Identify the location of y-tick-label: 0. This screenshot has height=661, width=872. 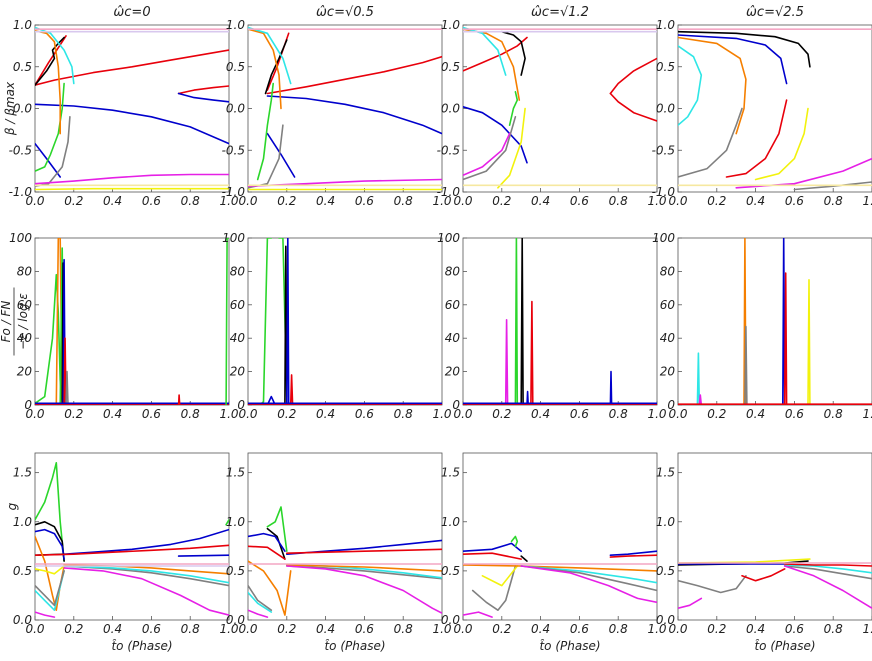
(28, 405).